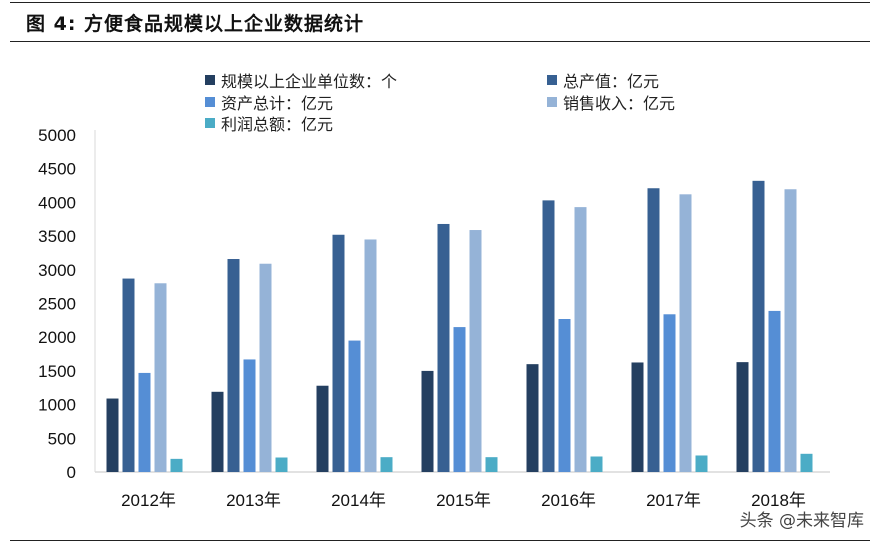  What do you see at coordinates (701, 463) in the screenshot?
I see `bar-5-2017年` at bounding box center [701, 463].